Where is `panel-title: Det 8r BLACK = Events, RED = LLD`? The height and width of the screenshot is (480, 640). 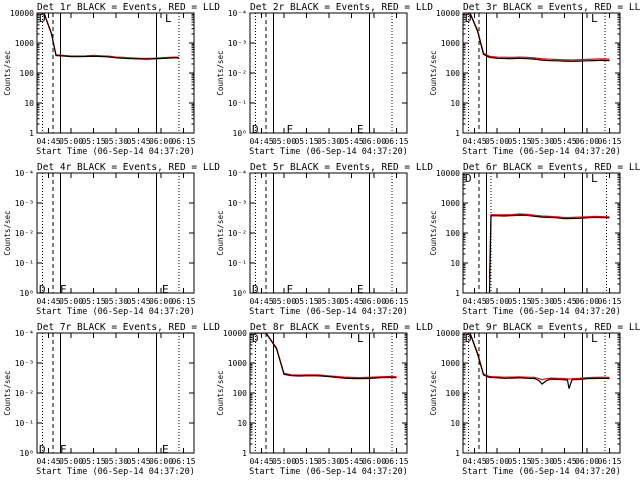 panel-title: Det 8r BLACK = Events, RED = LLD is located at coordinates (341, 327).